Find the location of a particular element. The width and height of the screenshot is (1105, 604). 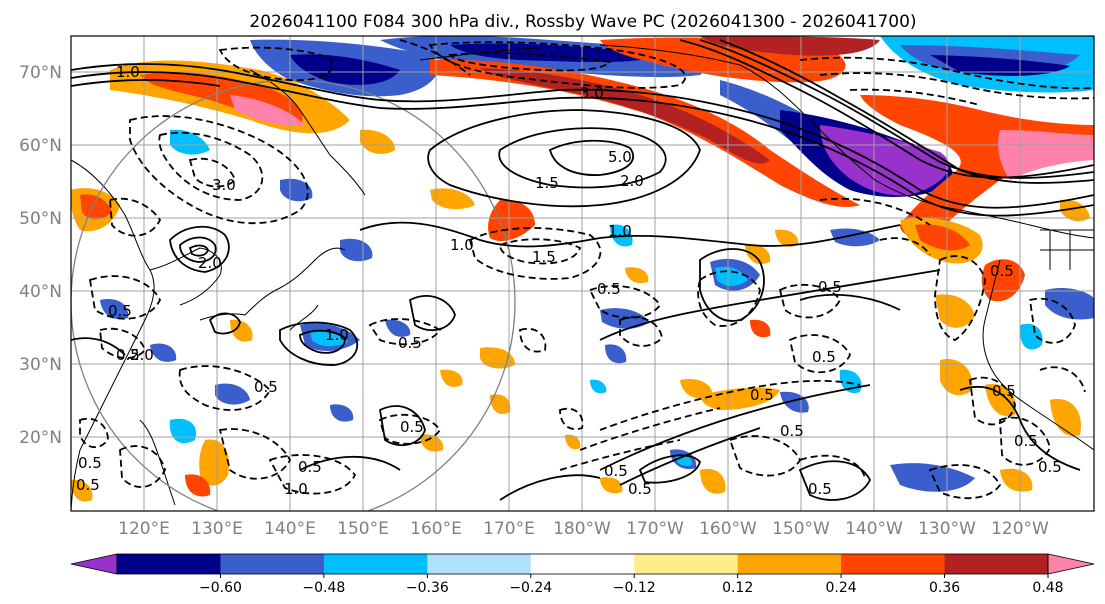

lon-label: 150°W is located at coordinates (801, 529).